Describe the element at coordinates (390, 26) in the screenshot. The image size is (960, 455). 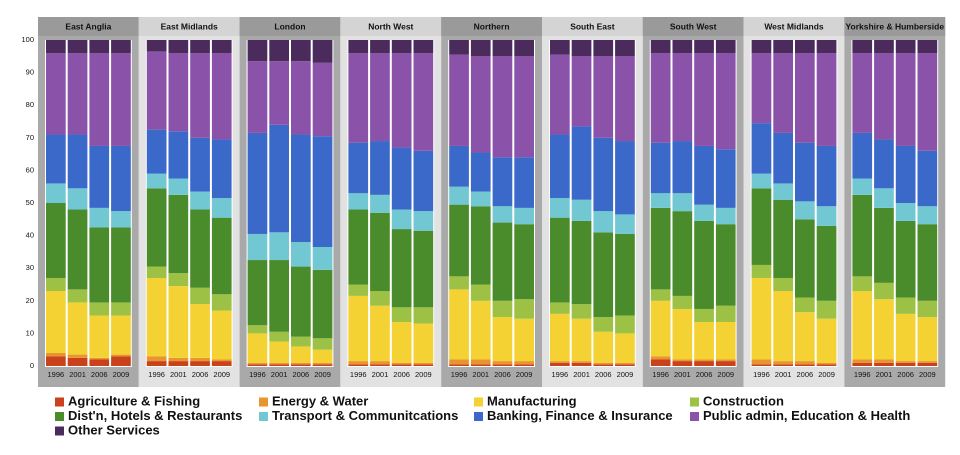
I see `group-label: North West` at that location.